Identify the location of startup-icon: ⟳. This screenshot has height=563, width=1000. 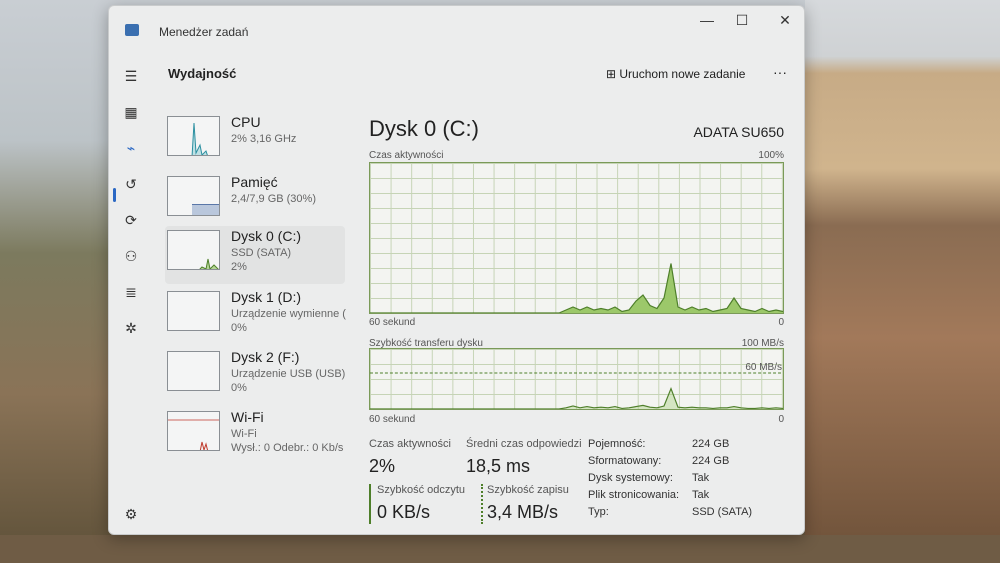
(131, 220).